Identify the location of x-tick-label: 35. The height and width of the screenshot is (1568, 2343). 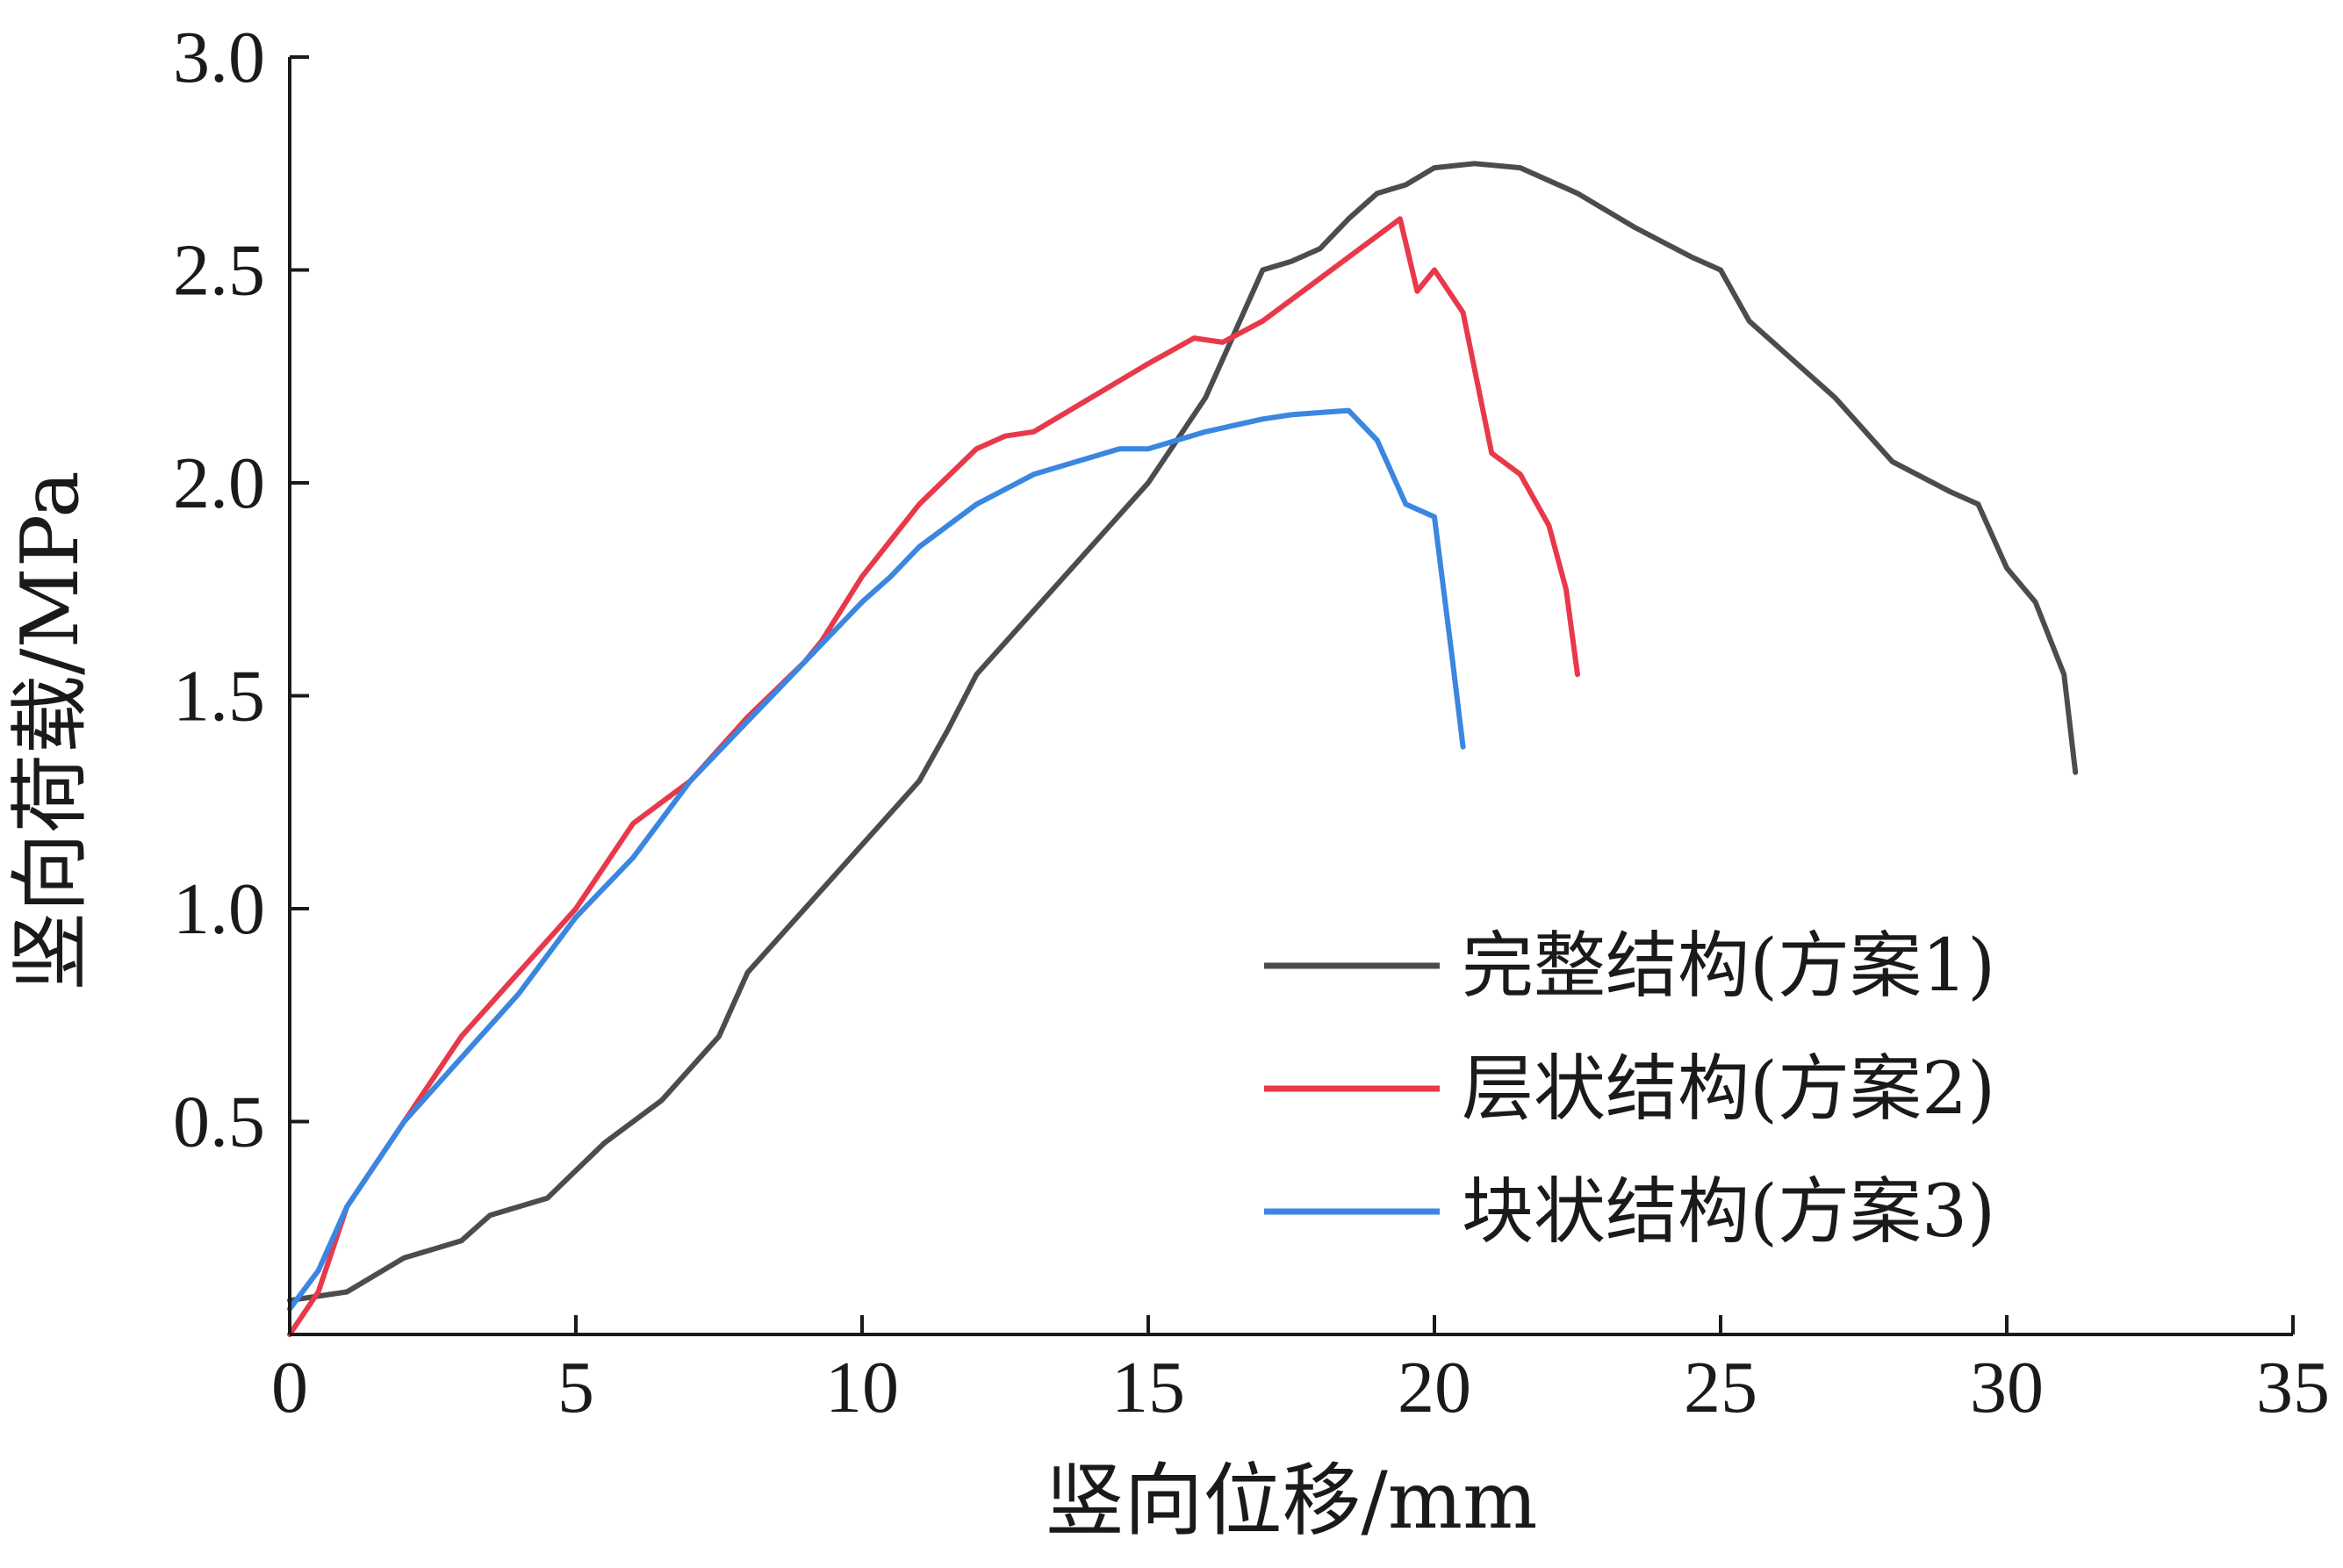
(2293, 1387).